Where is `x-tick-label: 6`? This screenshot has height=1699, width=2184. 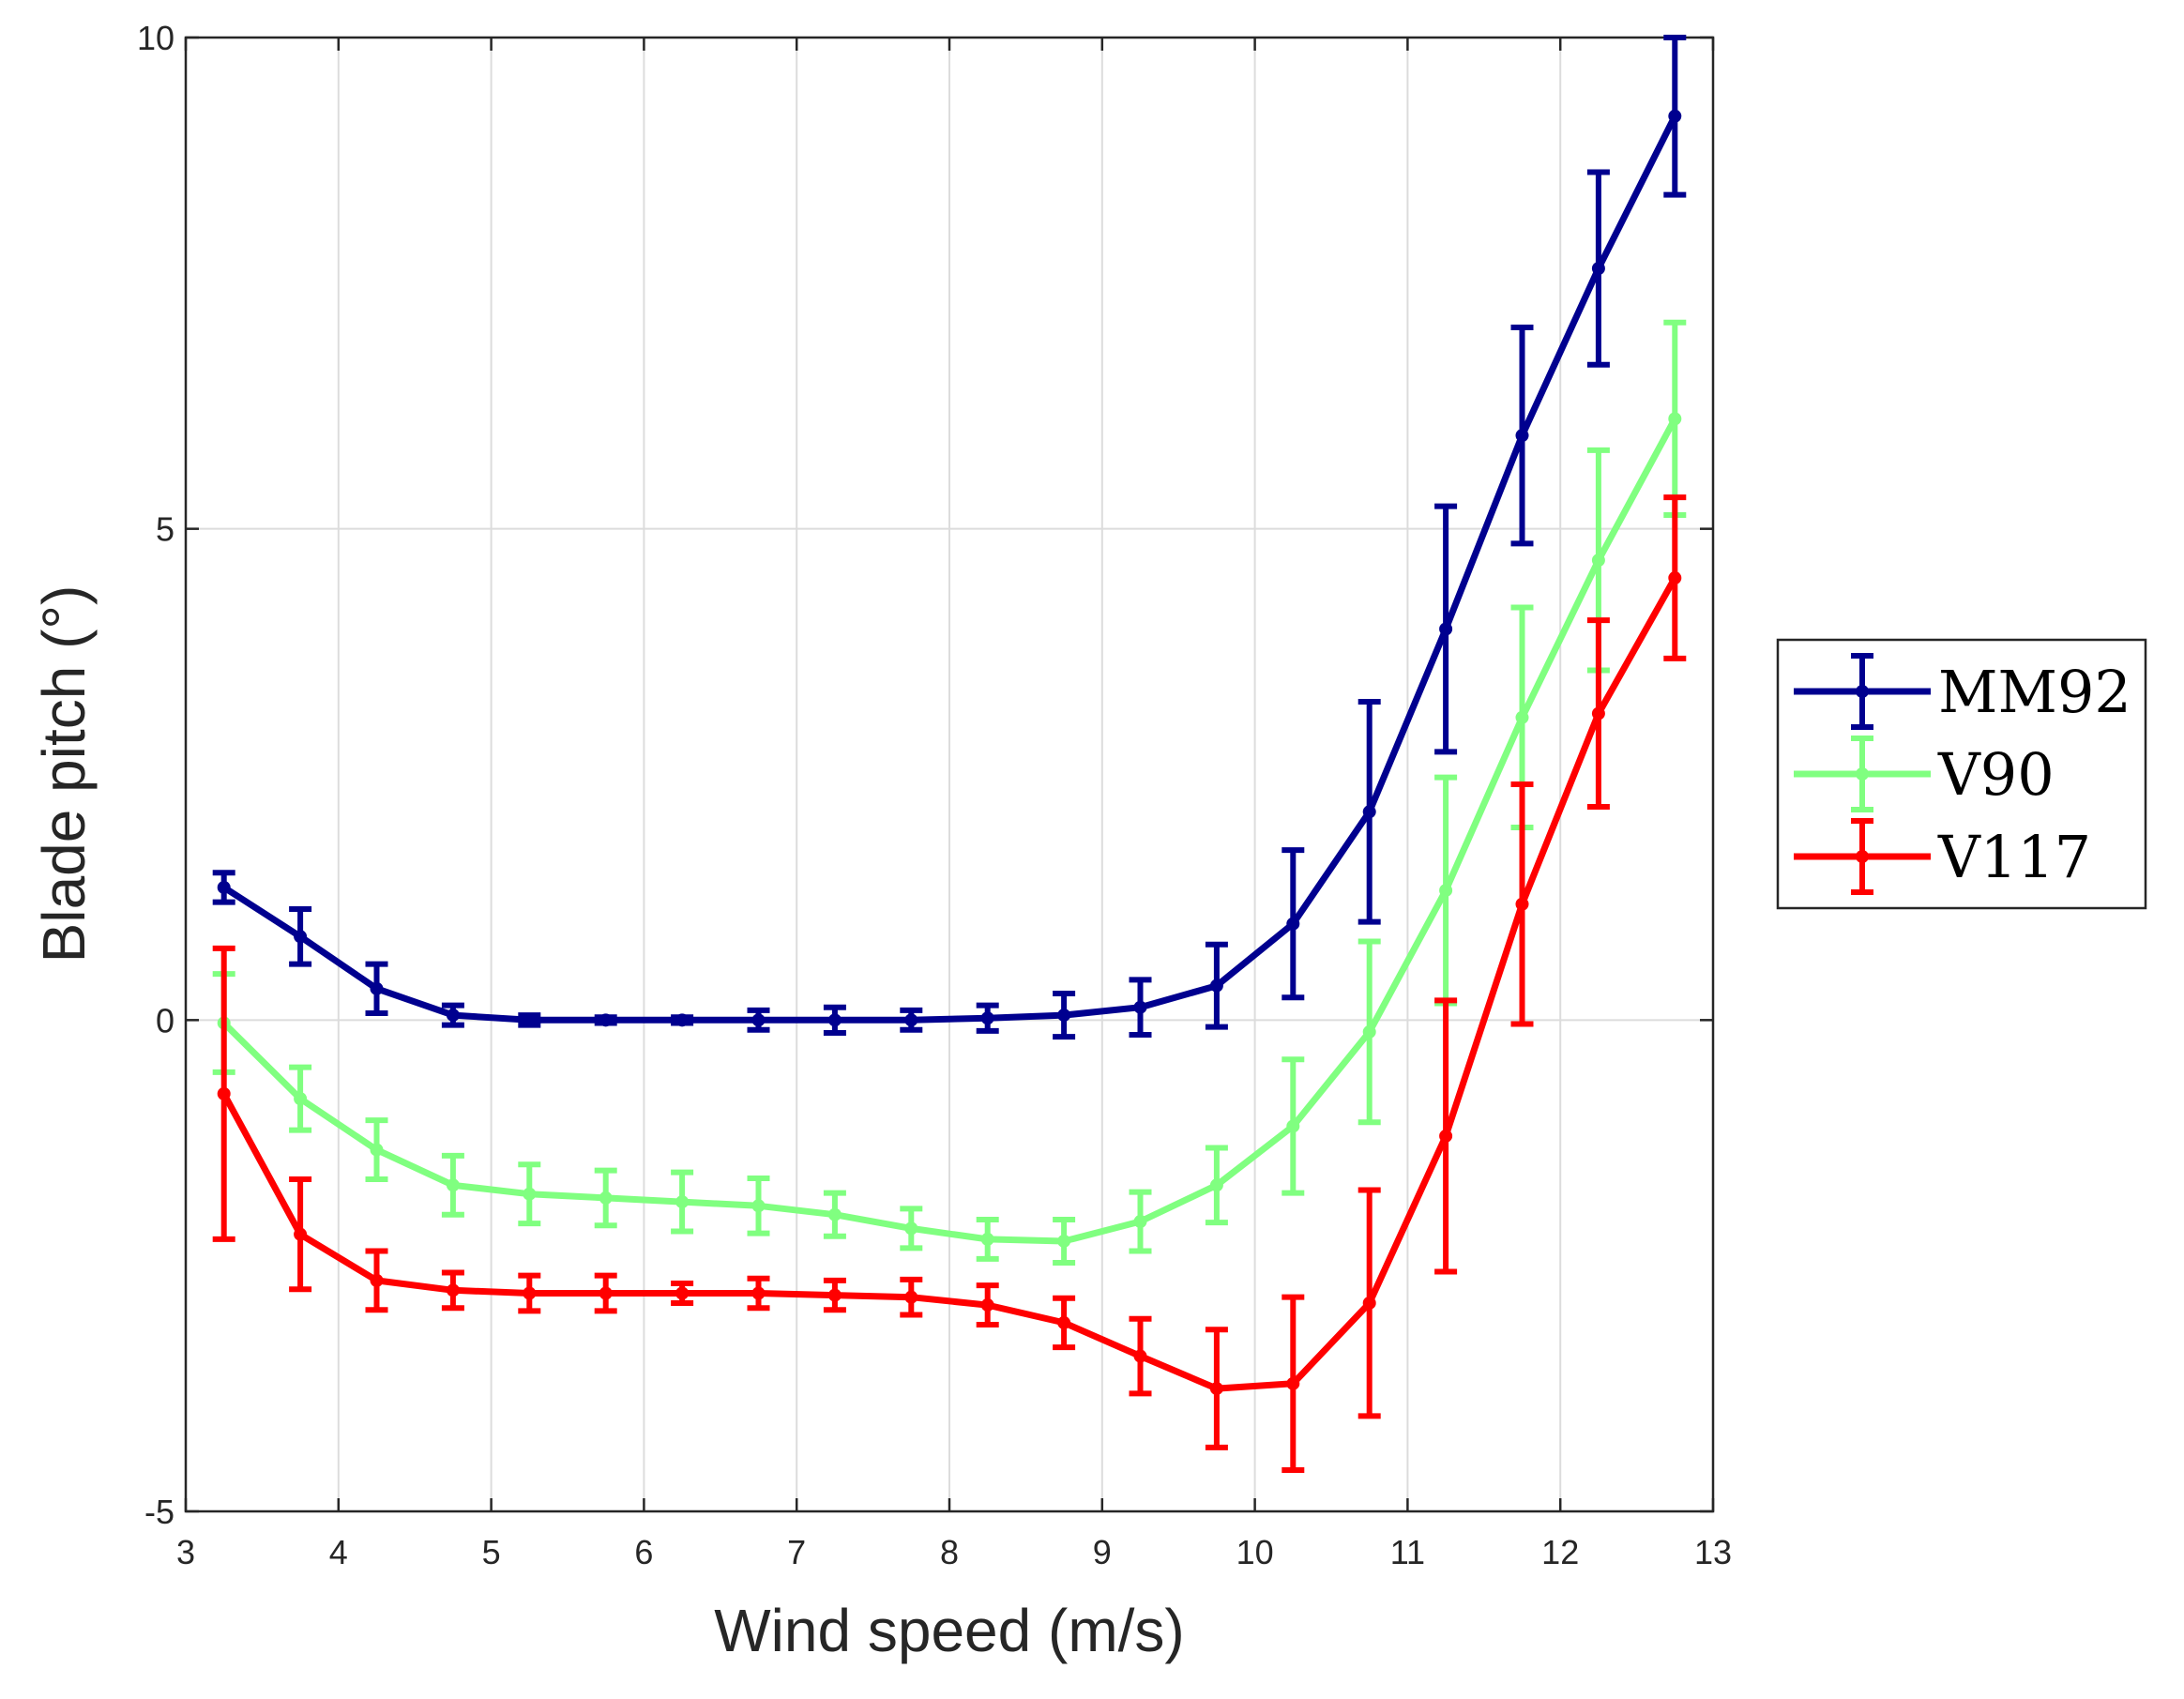
x-tick-label: 6 is located at coordinates (643, 1552).